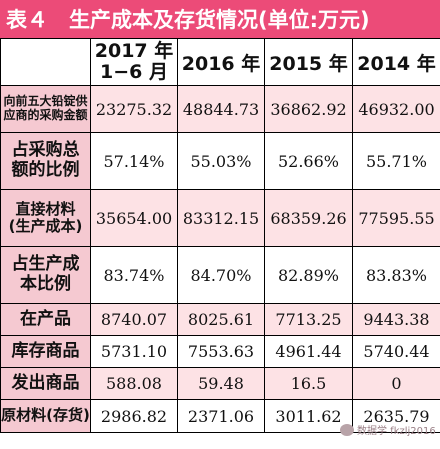 This screenshot has height=449, width=440. I want to click on table-cell: 2371.06, so click(221, 416).